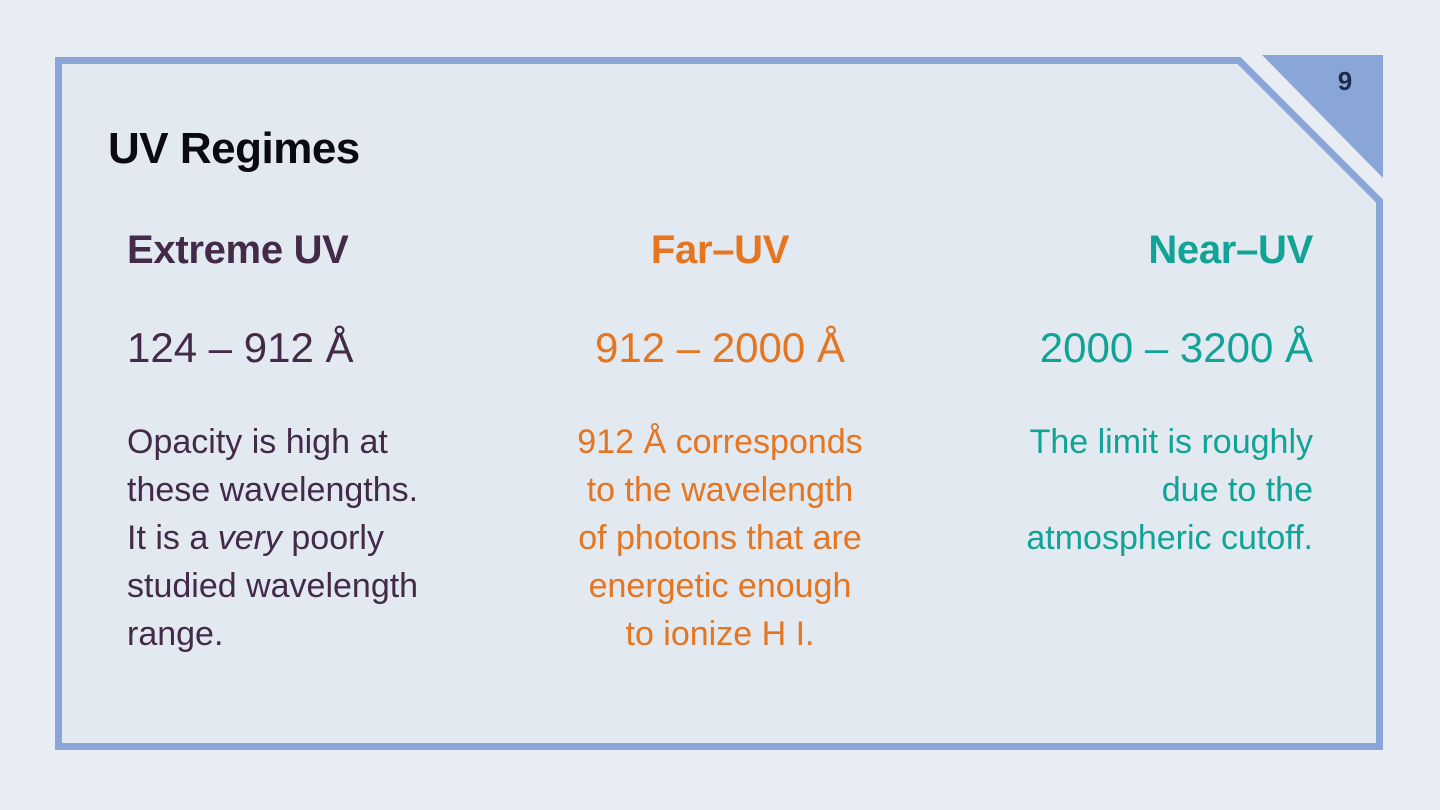  Describe the element at coordinates (720, 347) in the screenshot. I see `far-uv-range: 912 – 2000 Å` at that location.